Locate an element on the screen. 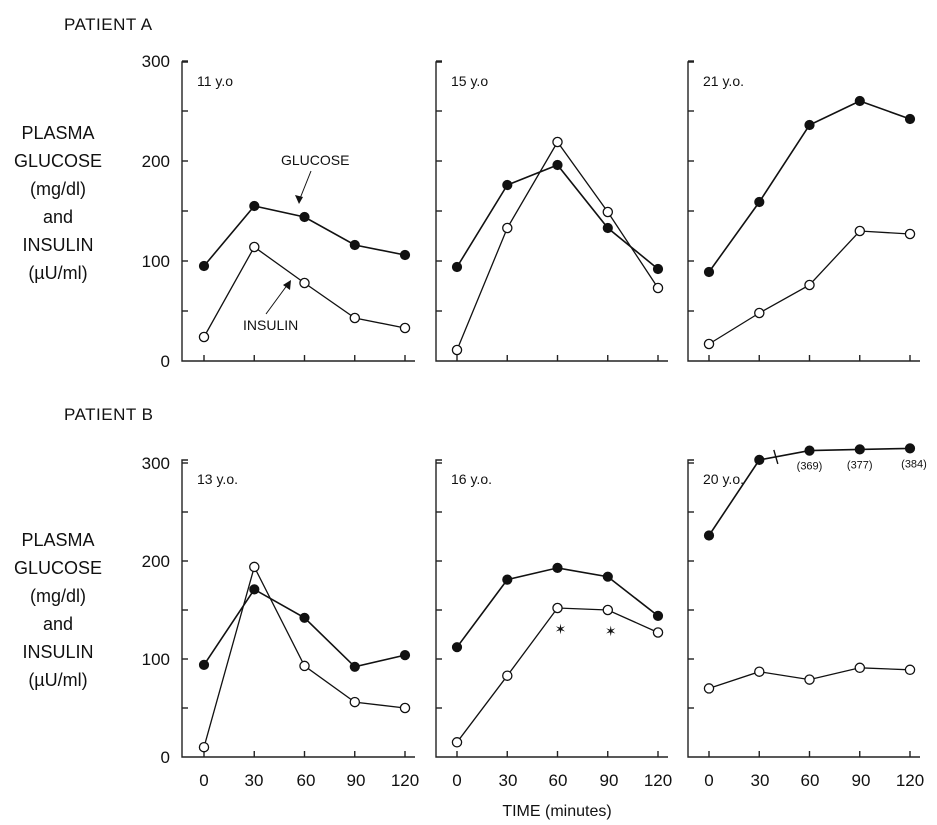  data-value-label: (384) is located at coordinates (914, 464).